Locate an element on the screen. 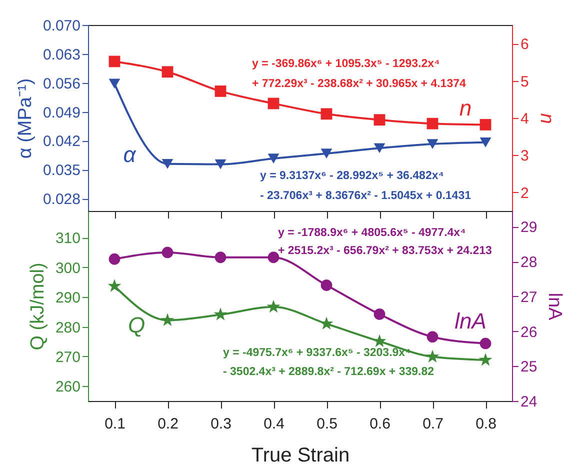 The image size is (578, 464). x-tick-label: 0.1 is located at coordinates (115, 424).